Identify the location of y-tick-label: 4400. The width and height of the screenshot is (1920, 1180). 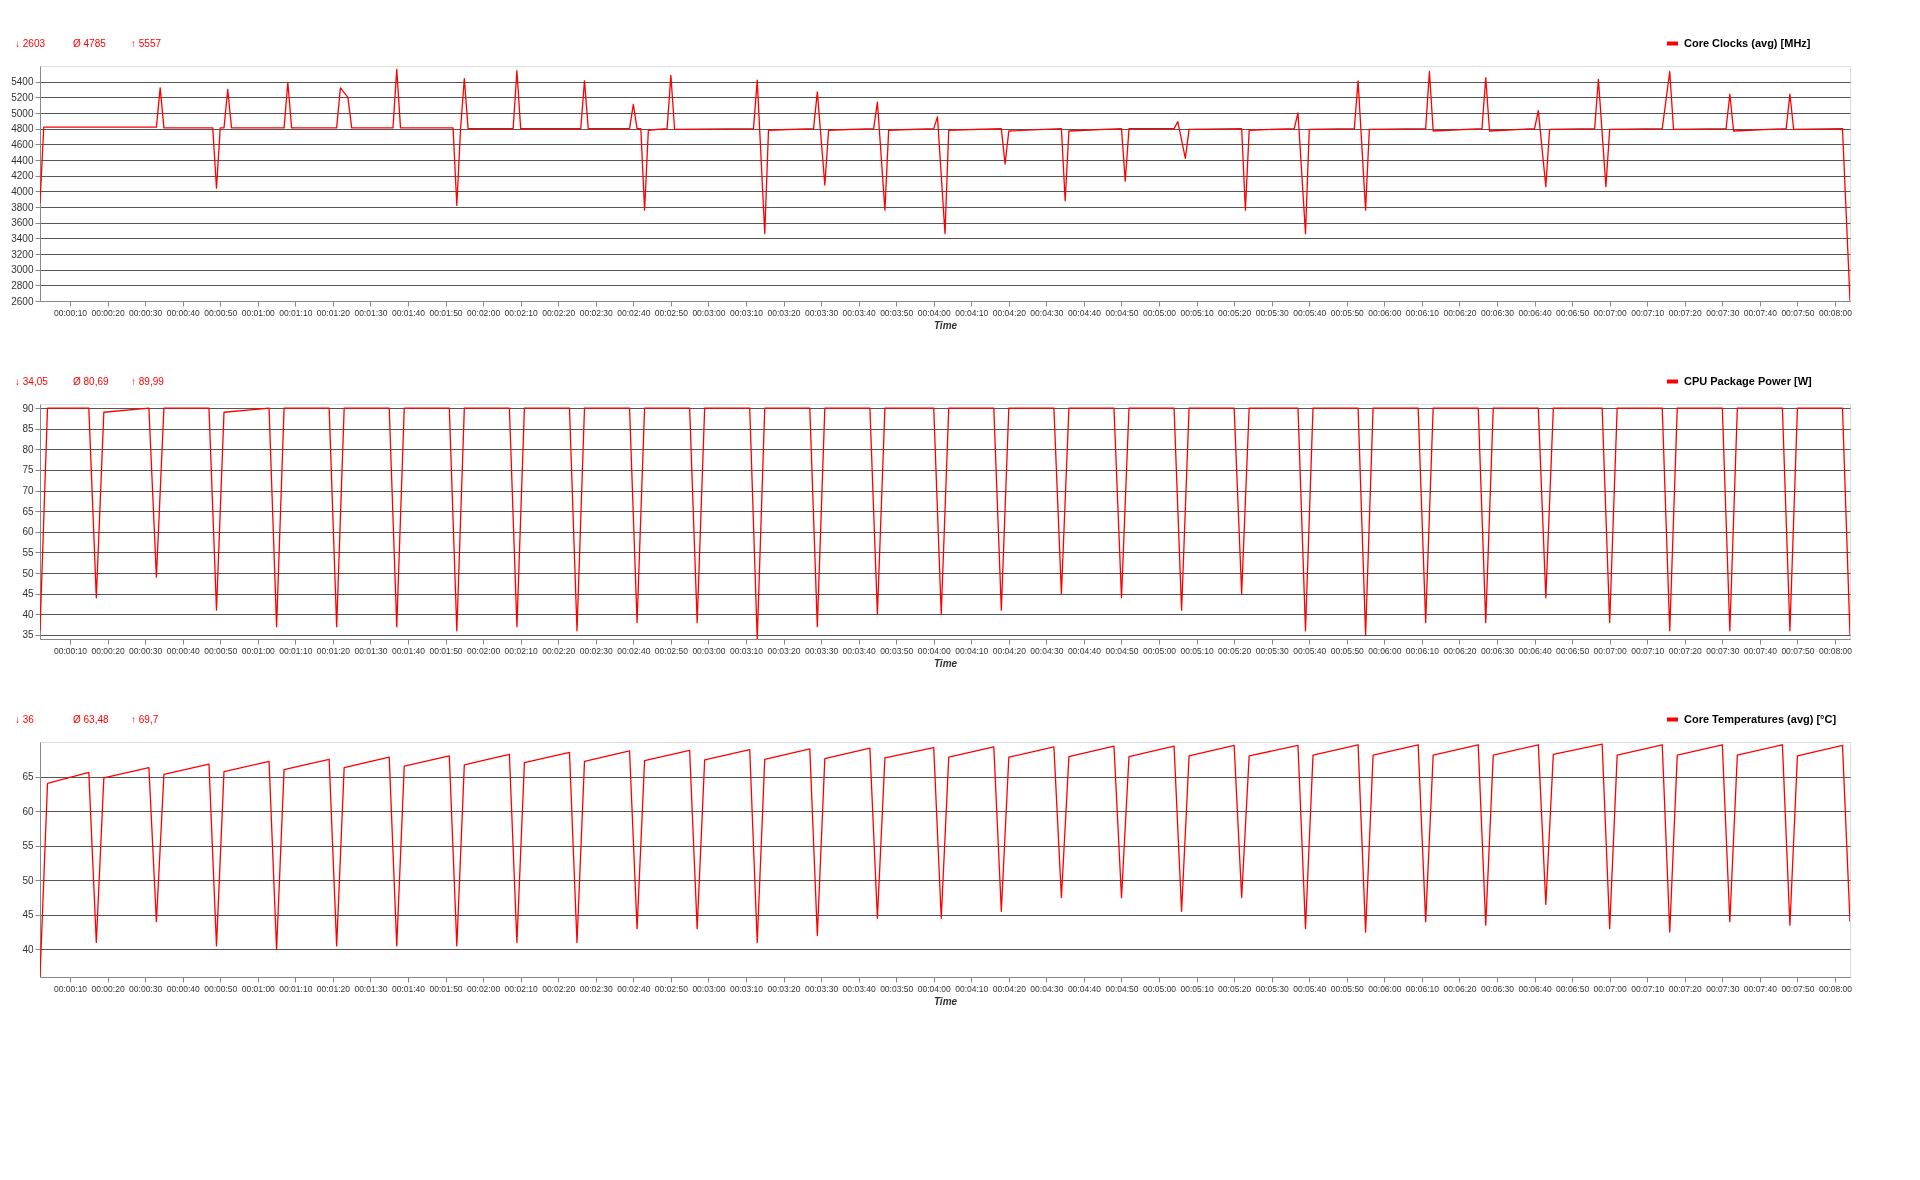
(22, 160).